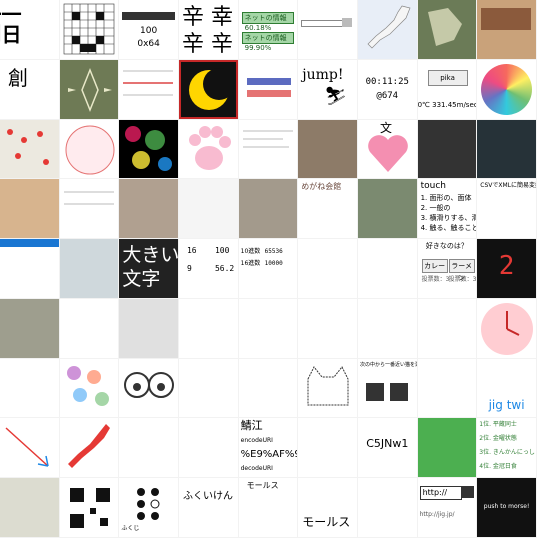 The image size is (537, 538). Describe the element at coordinates (328, 508) in the screenshot. I see `tile-morse-big: モールス` at that location.